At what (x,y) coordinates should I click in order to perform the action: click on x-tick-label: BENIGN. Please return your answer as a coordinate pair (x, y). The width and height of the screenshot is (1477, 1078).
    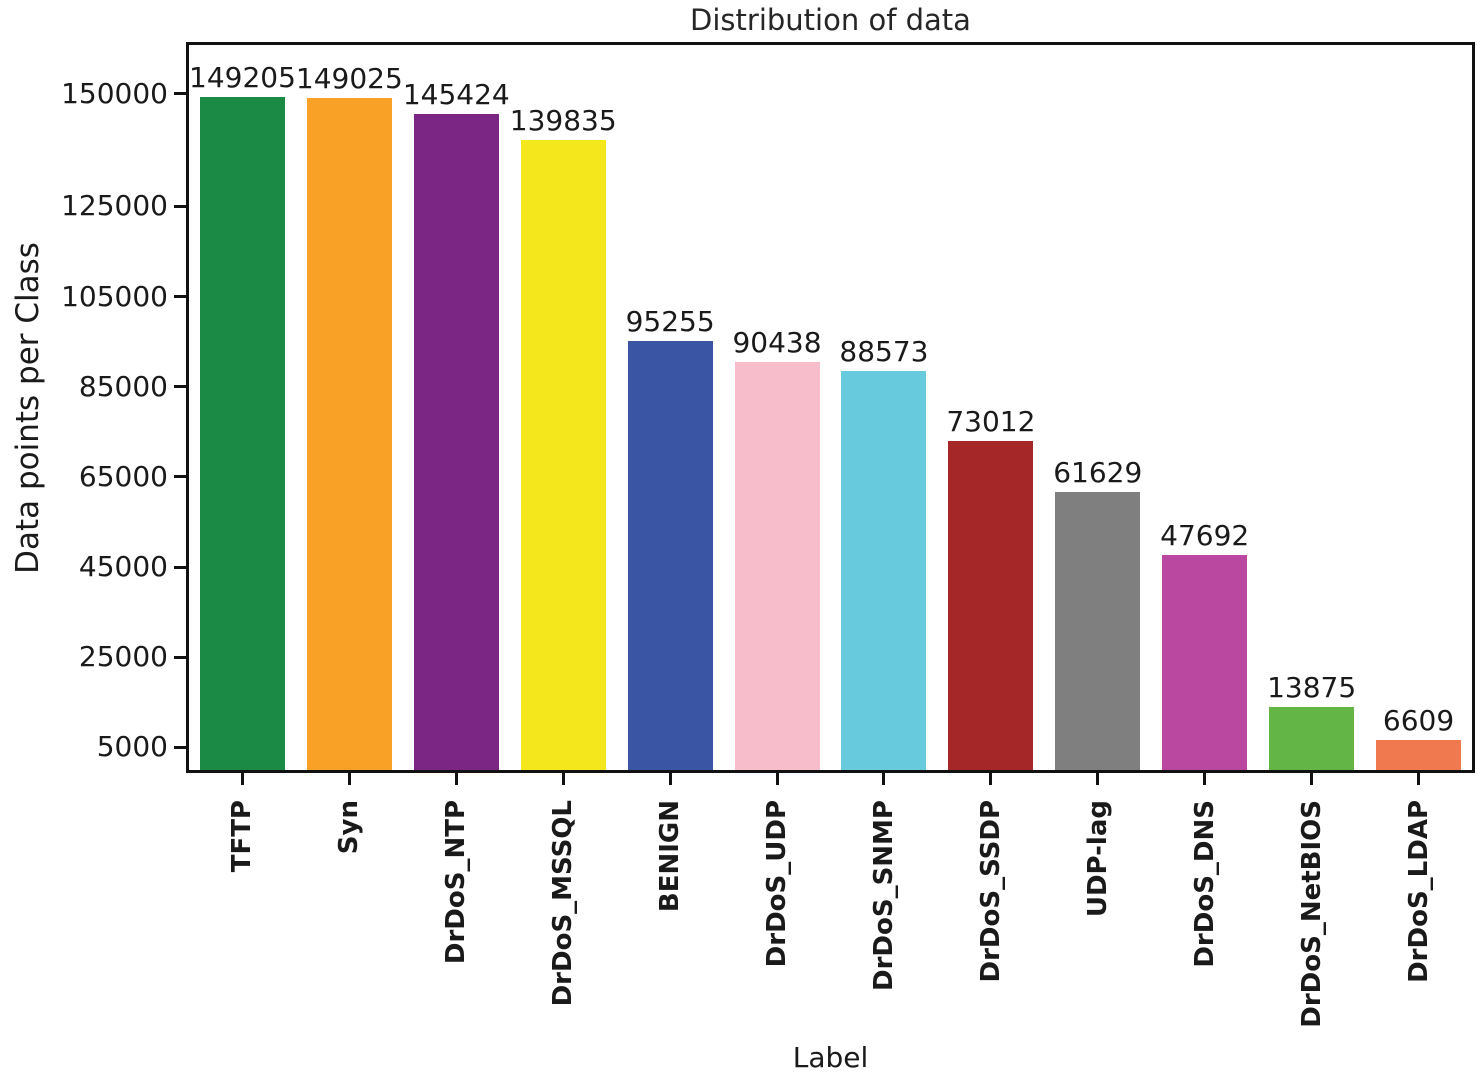
    Looking at the image, I should click on (670, 856).